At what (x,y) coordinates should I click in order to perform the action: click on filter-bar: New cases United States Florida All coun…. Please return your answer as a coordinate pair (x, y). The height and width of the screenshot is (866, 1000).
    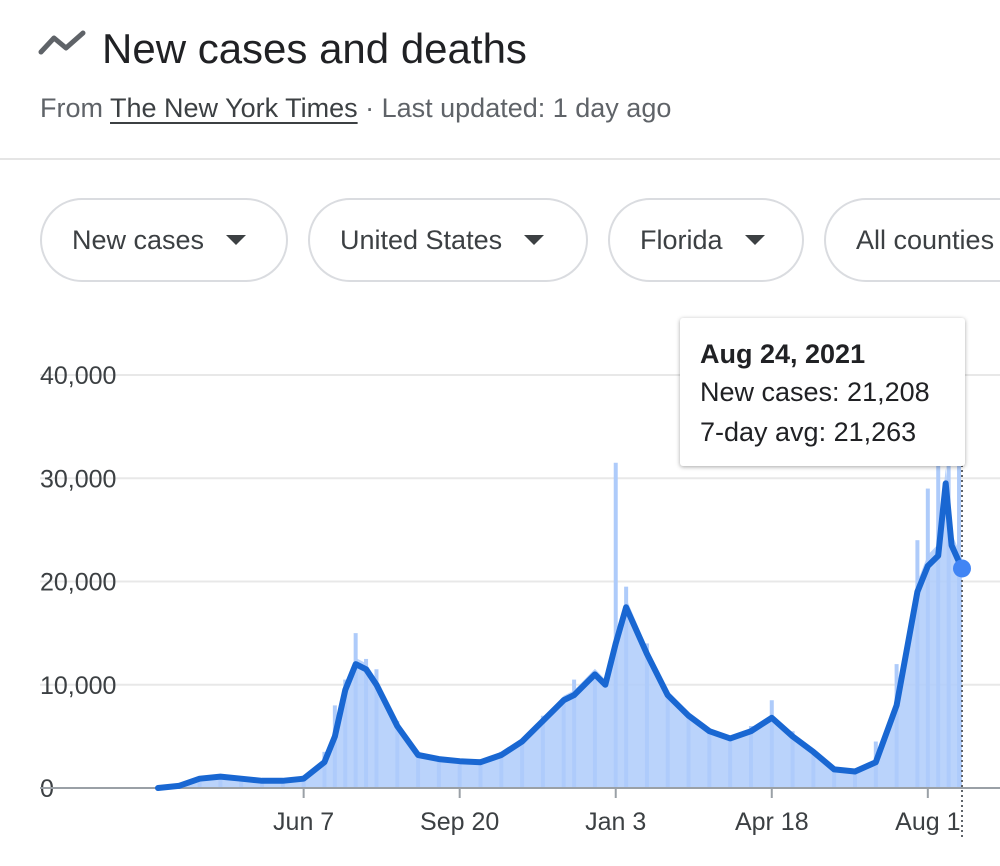
    Looking at the image, I should click on (500, 243).